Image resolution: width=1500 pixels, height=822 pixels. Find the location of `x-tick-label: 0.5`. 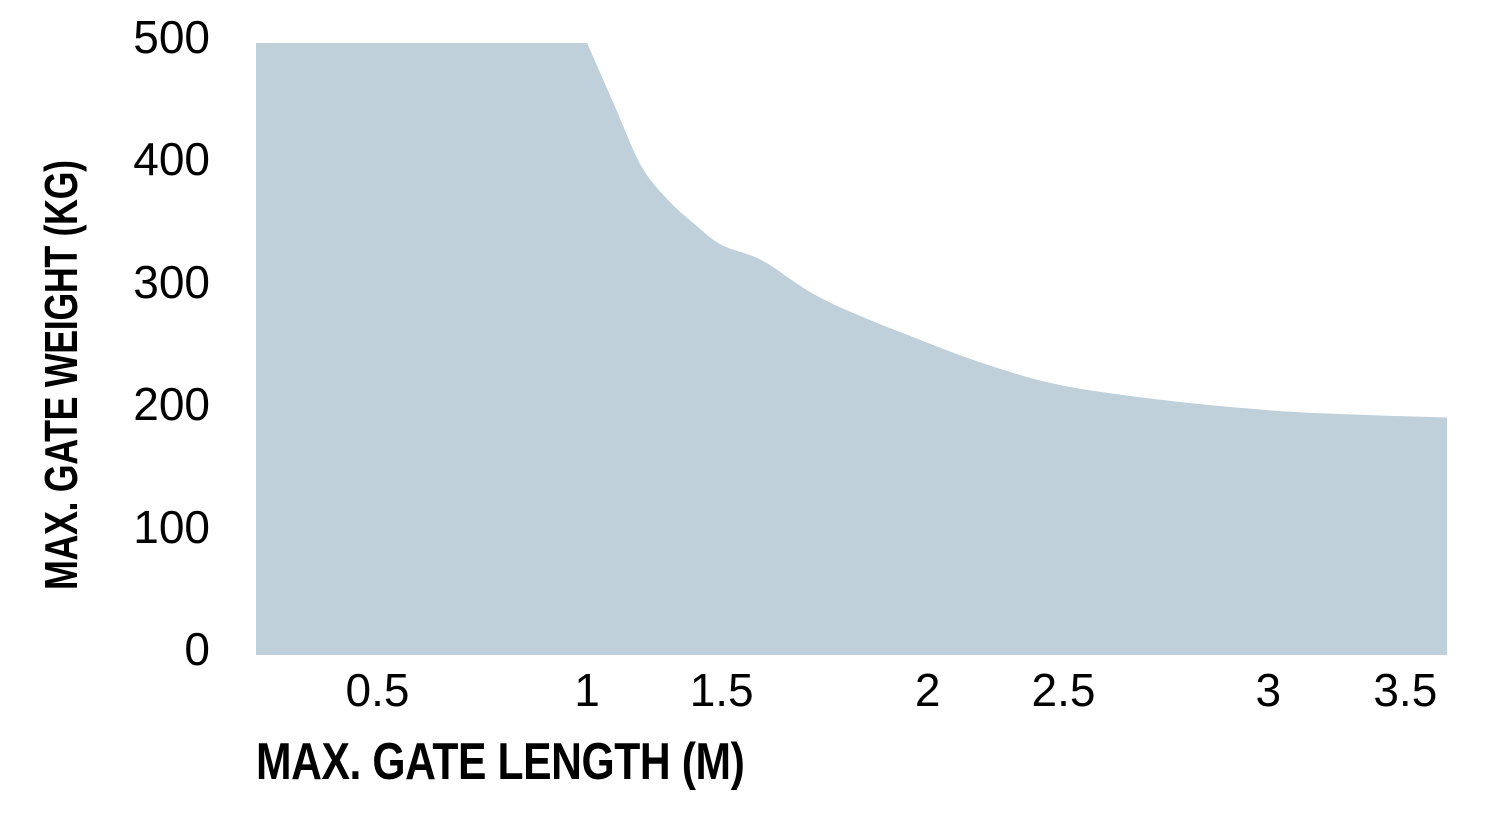

x-tick-label: 0.5 is located at coordinates (377, 690).